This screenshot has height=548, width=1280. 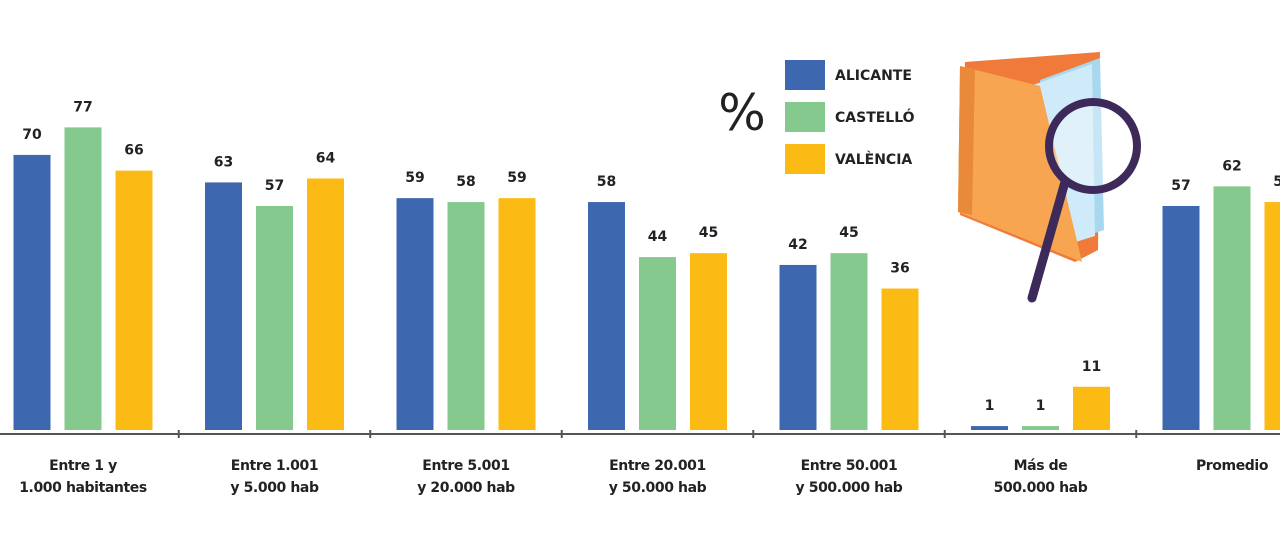 What do you see at coordinates (466, 477) in the screenshot?
I see `x-tick-label: Entre 5.001 y 20.000 hab` at bounding box center [466, 477].